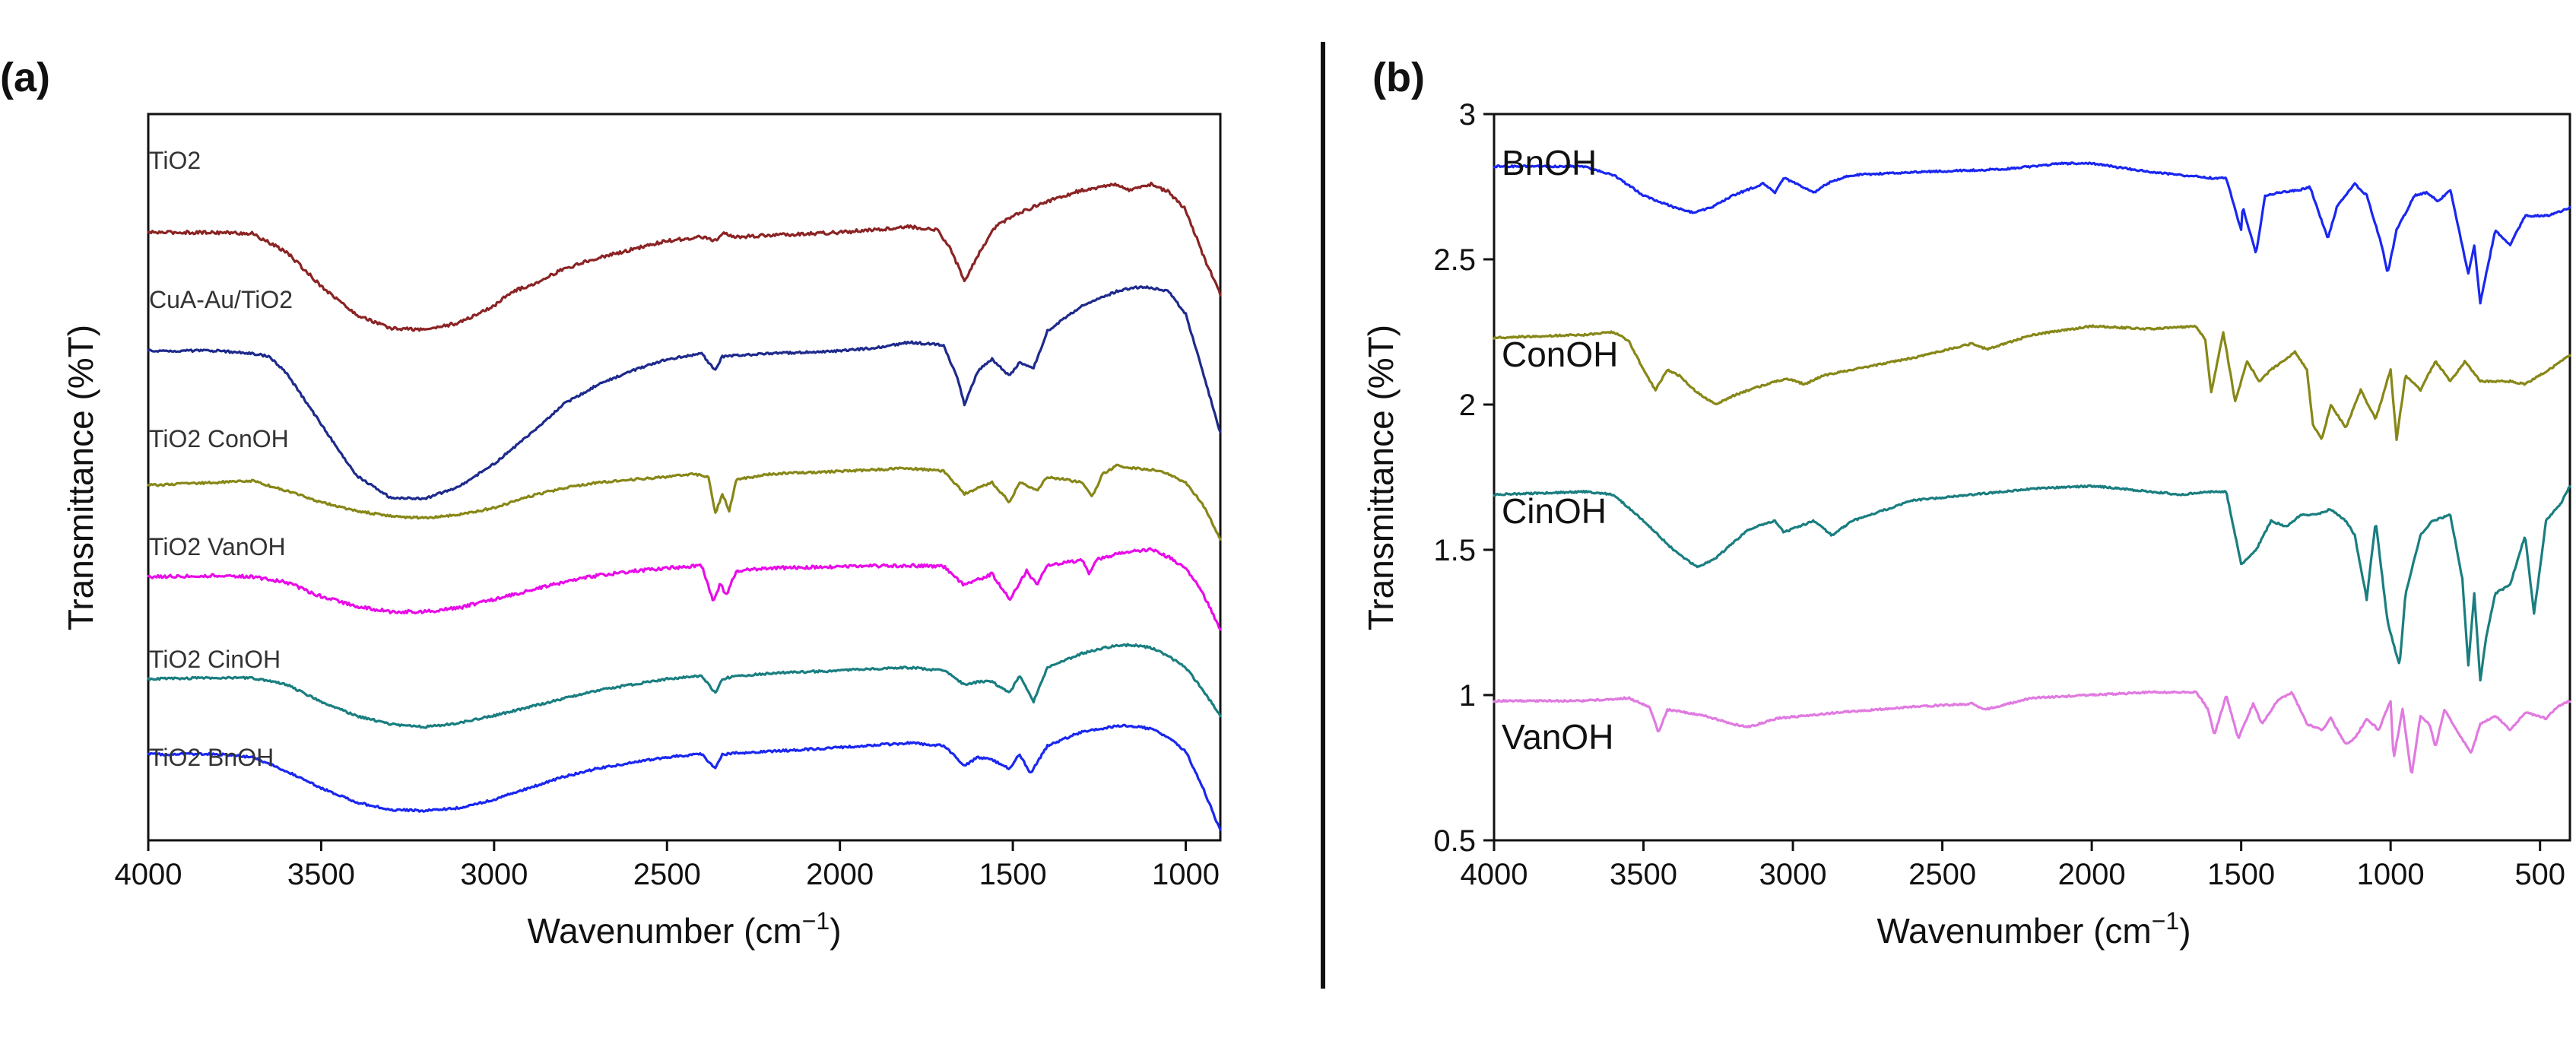 The width and height of the screenshot is (2576, 1054). What do you see at coordinates (1467, 696) in the screenshot?
I see `panel-b-y-tick-label: 1` at bounding box center [1467, 696].